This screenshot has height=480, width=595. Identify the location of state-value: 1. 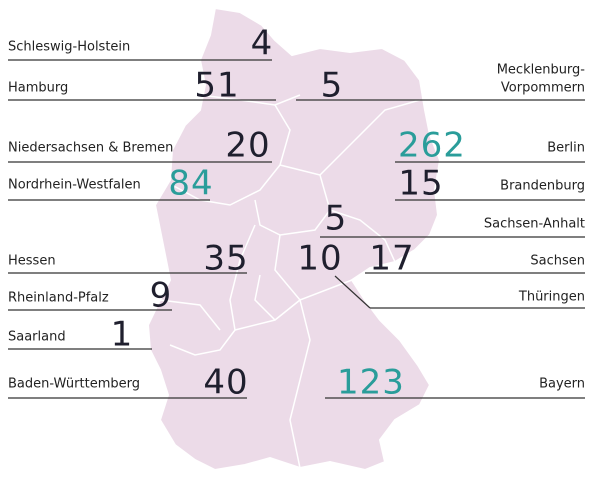
(122, 335).